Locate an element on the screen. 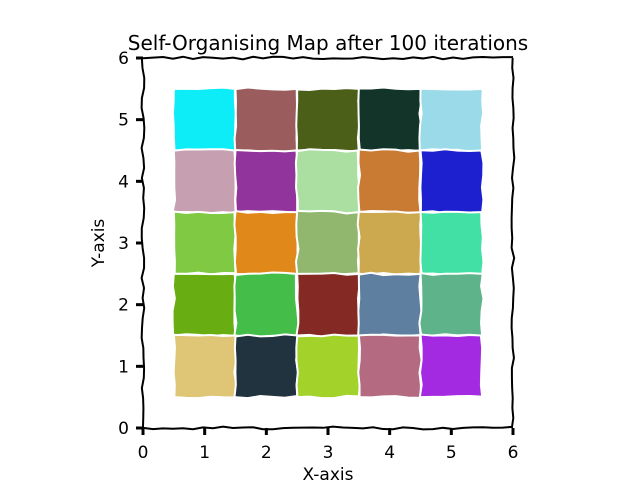 The image size is (640, 480). y-ticks: 0 1 2 3 4 5 6 is located at coordinates (130, 244).